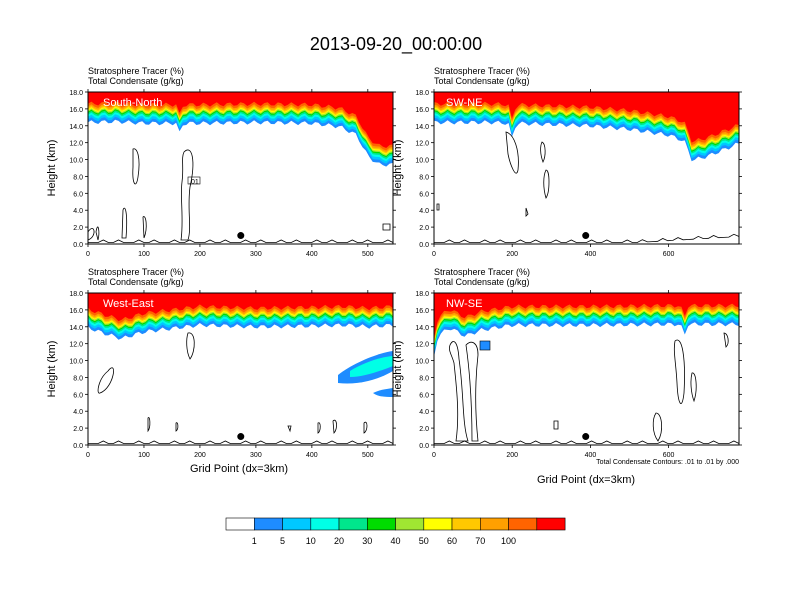 The width and height of the screenshot is (792, 612). I want to click on colorbar-label: 50, so click(424, 541).